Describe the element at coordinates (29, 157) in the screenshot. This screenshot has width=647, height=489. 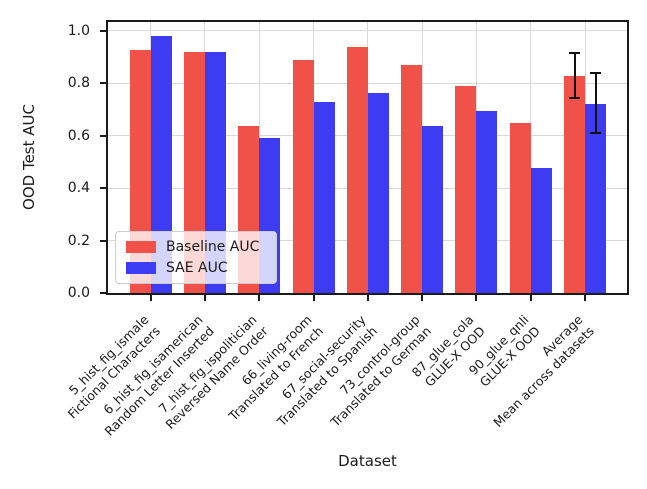
I see `y-axis-title: OOD Test AUC` at that location.